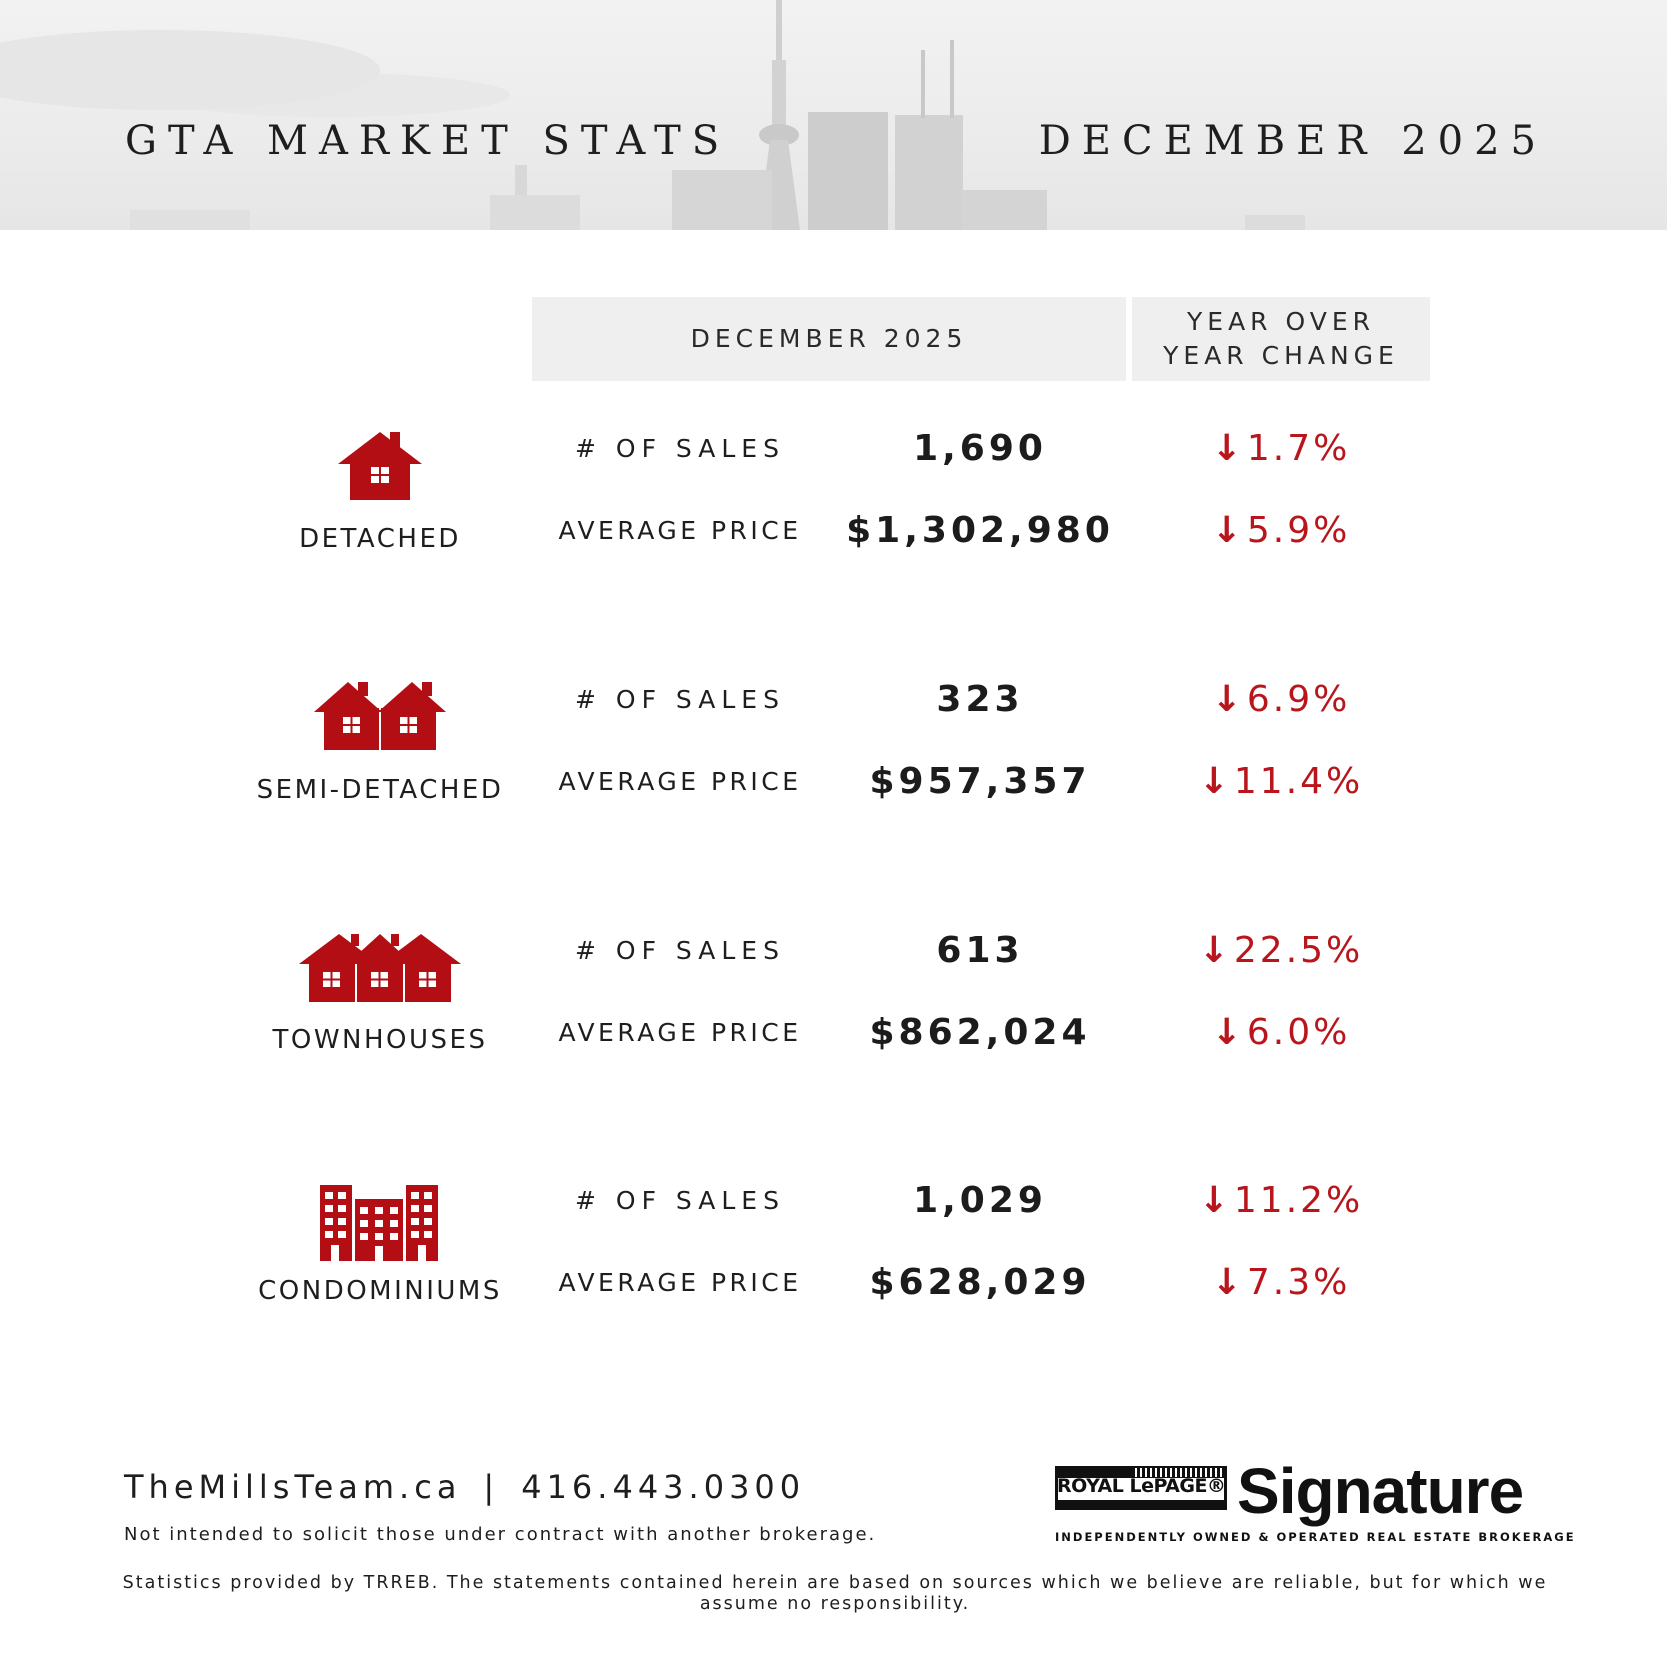  What do you see at coordinates (1281, 339) in the screenshot?
I see `column-header-yoy: YEAR OVER YEAR CHANGE` at bounding box center [1281, 339].